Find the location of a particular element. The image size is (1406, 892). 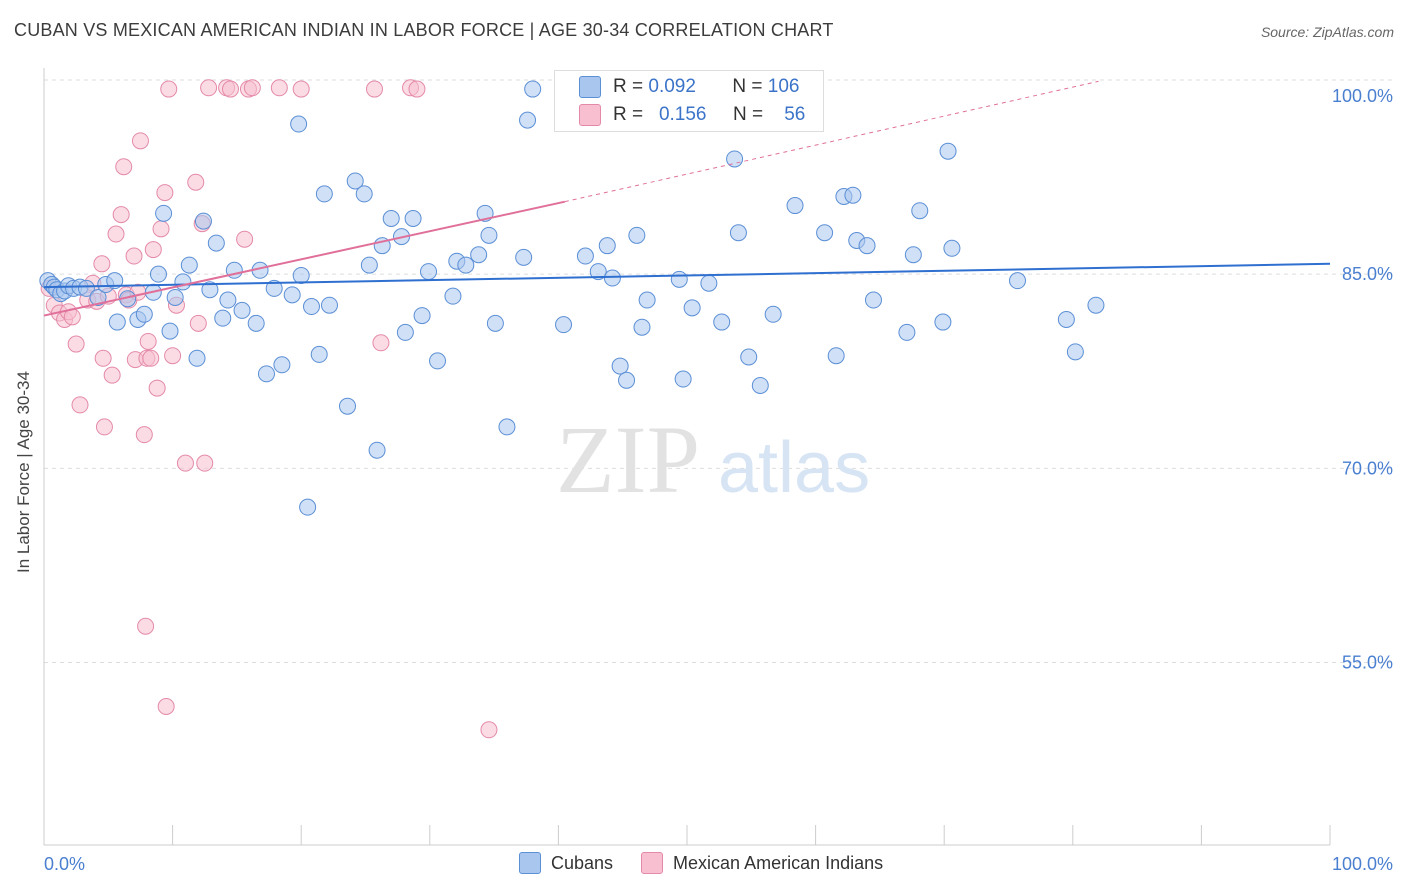

r-label: R = is located at coordinates (628, 86).